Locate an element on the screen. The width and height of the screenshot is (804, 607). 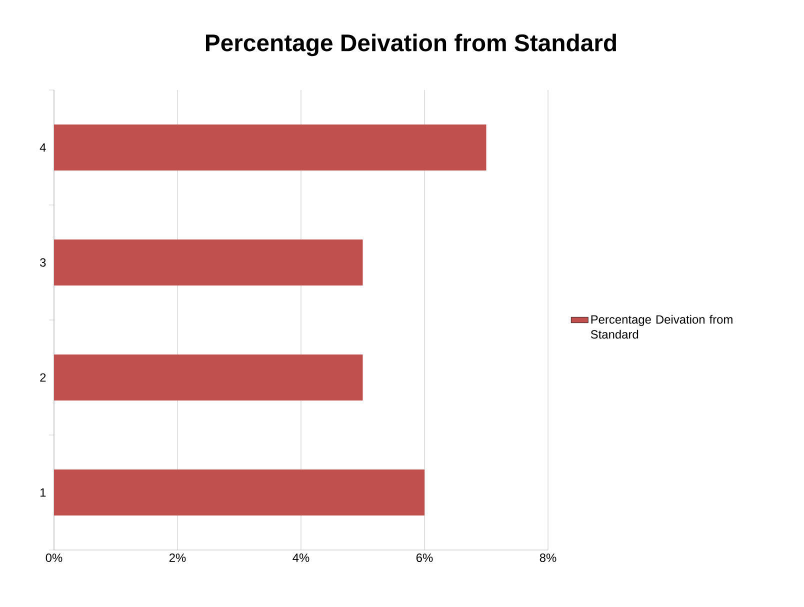
y-tick-label: 3 is located at coordinates (43, 262).